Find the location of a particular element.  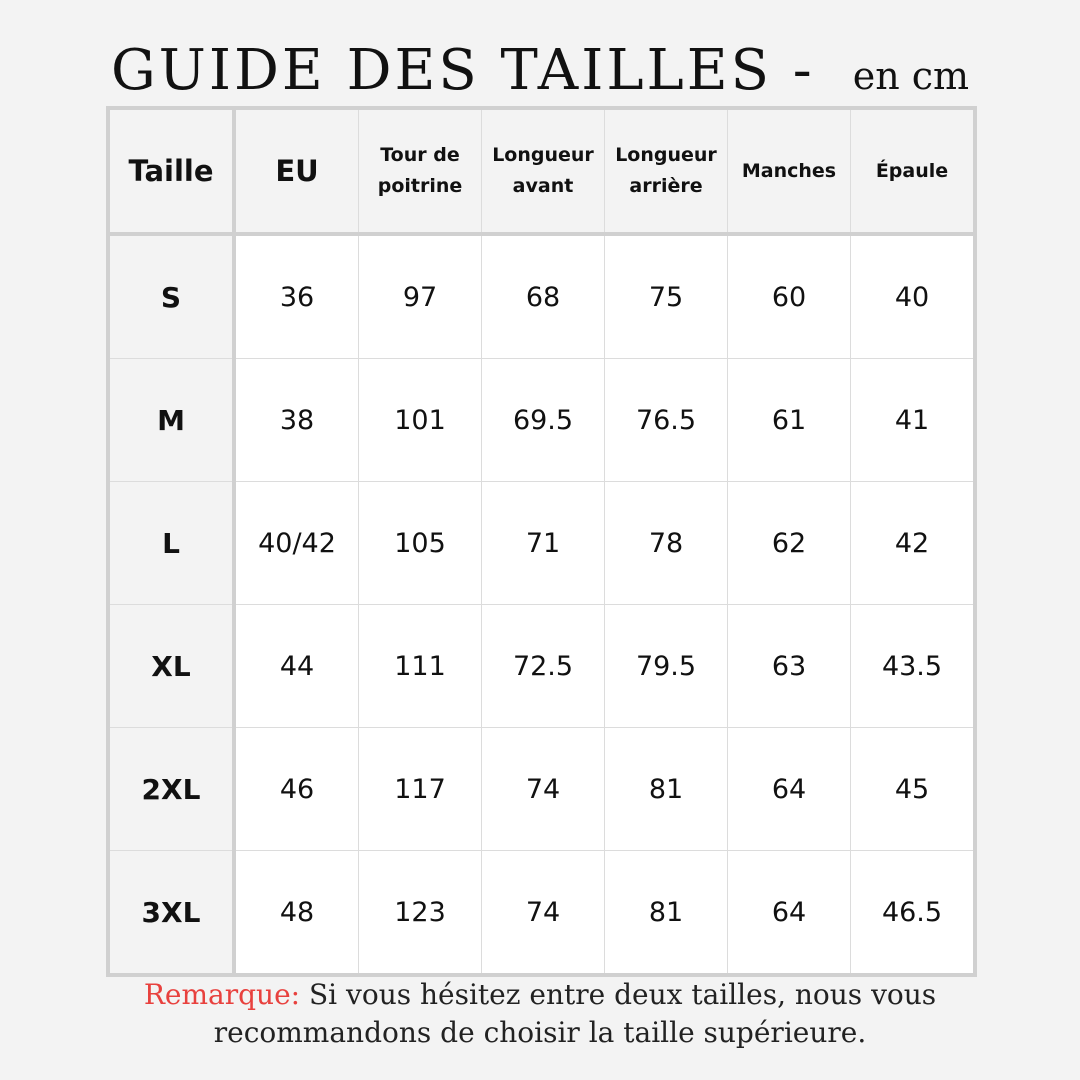

table-cell: 68 is located at coordinates (543, 296).